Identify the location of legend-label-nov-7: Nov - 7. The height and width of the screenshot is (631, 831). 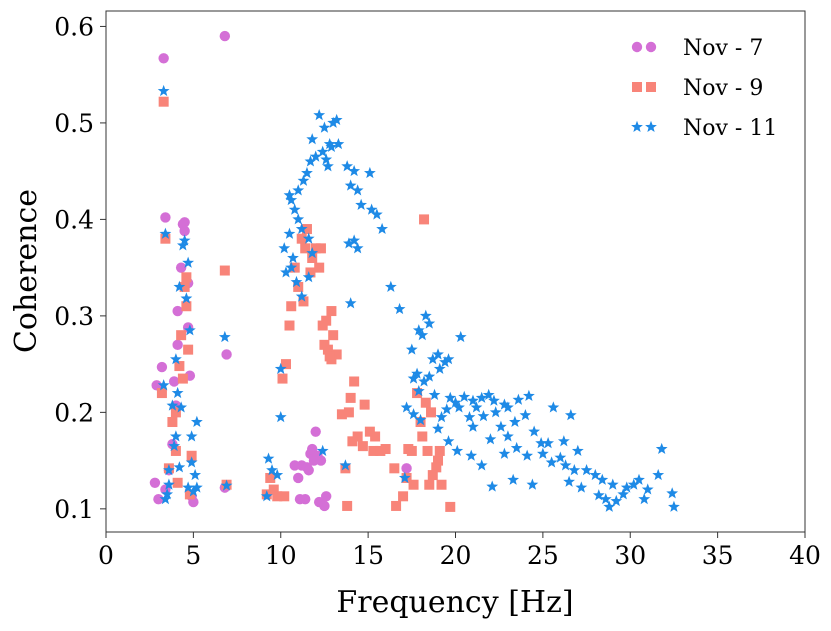
(723, 48).